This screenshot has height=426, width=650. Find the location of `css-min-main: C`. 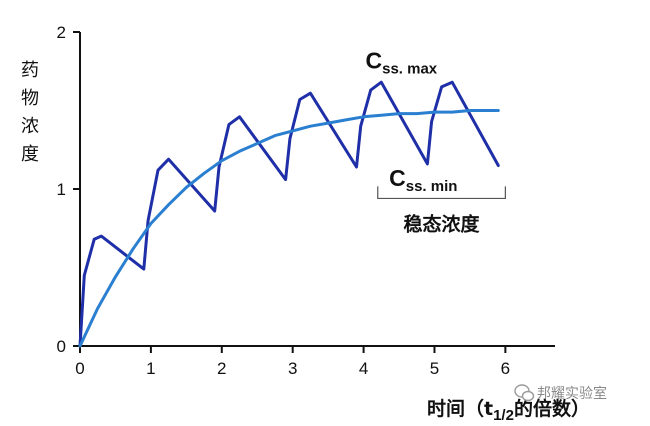

css-min-main: C is located at coordinates (397, 178).